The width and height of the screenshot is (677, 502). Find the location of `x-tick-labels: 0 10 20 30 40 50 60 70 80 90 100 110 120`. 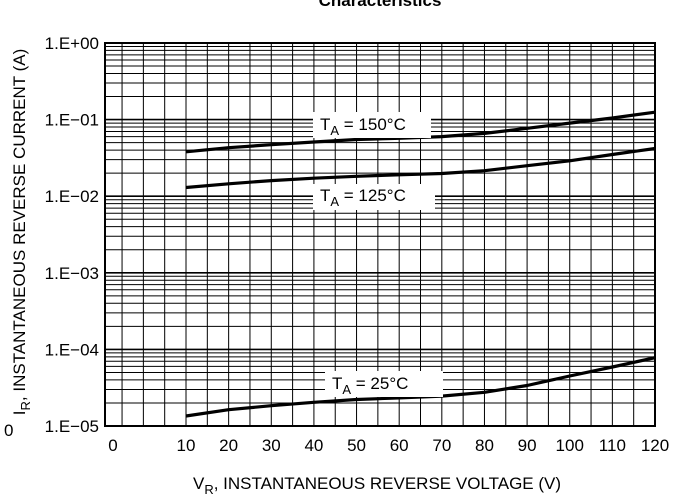

x-tick-labels: 0 10 20 30 40 50 60 70 80 90 100 110 120 is located at coordinates (388, 445).